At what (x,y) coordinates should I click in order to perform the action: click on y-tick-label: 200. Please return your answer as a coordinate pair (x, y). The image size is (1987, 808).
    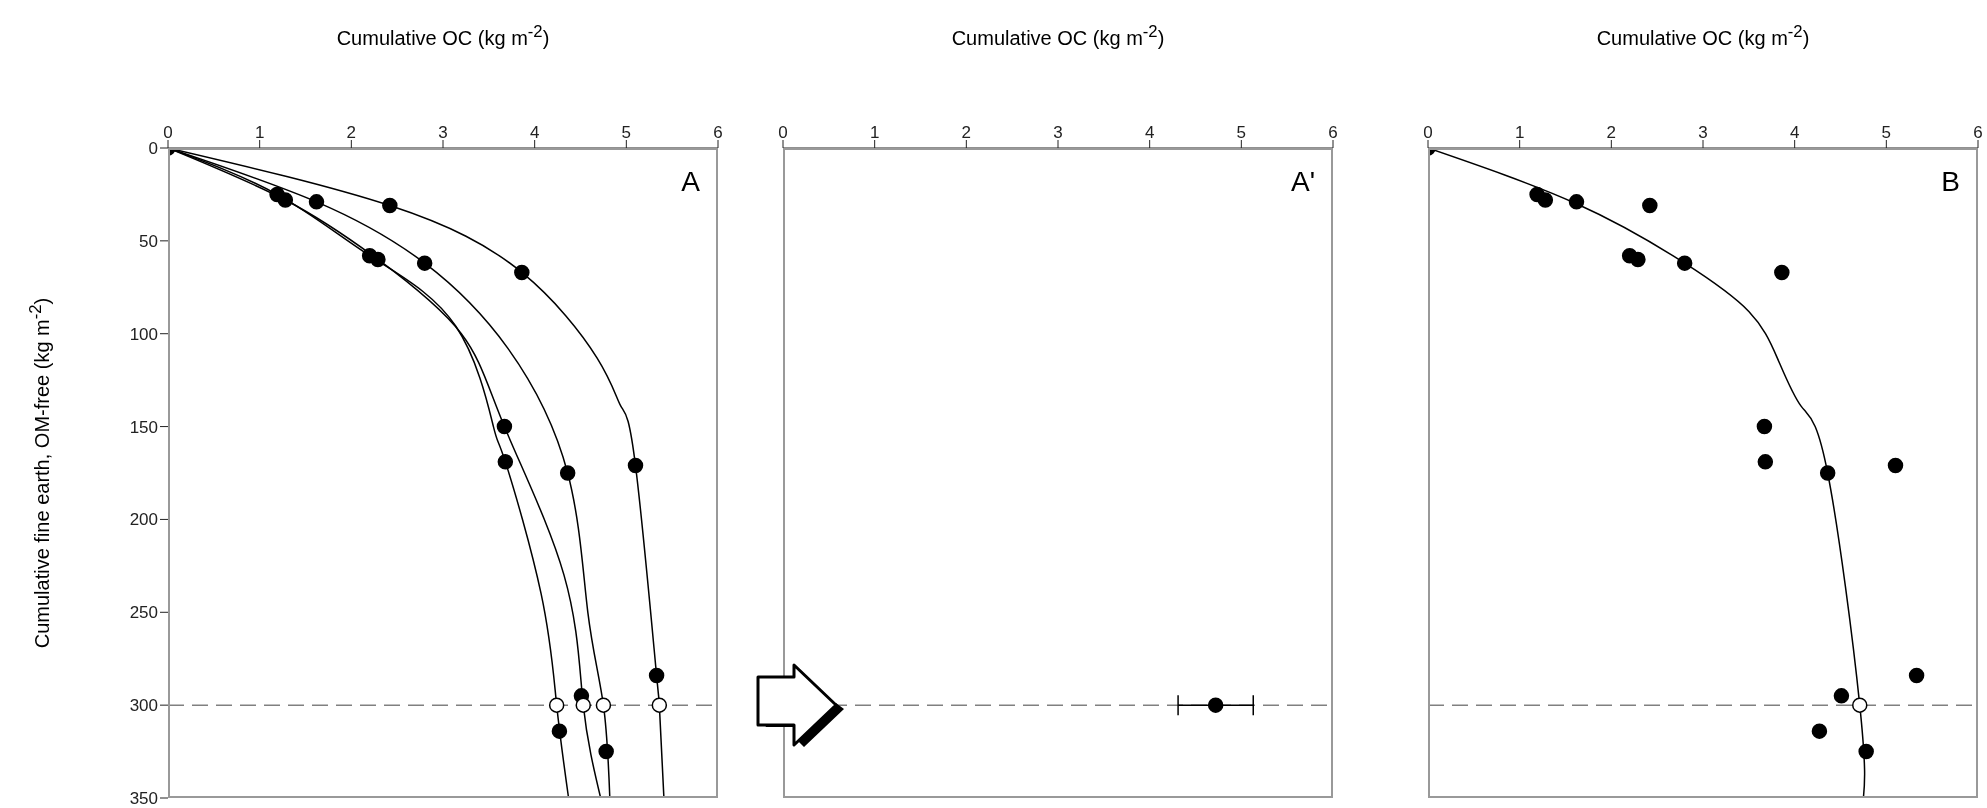
    Looking at the image, I should click on (143, 520).